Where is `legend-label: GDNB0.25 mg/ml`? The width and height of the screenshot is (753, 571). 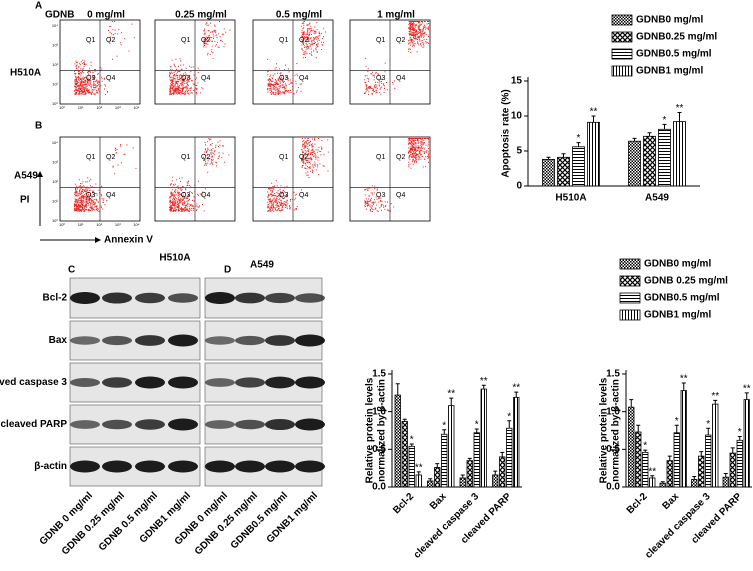
legend-label: GDNB0.25 mg/ml is located at coordinates (676, 37).